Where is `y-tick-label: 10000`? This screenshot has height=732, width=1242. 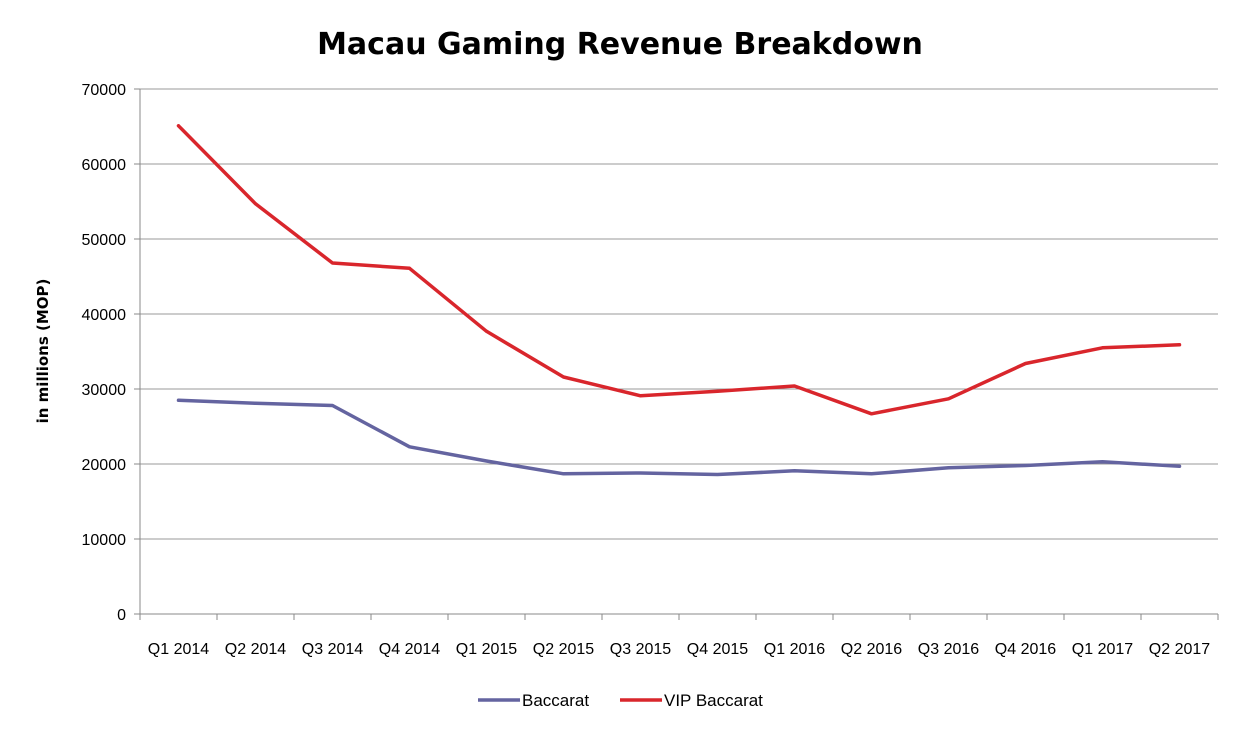 y-tick-label: 10000 is located at coordinates (104, 540).